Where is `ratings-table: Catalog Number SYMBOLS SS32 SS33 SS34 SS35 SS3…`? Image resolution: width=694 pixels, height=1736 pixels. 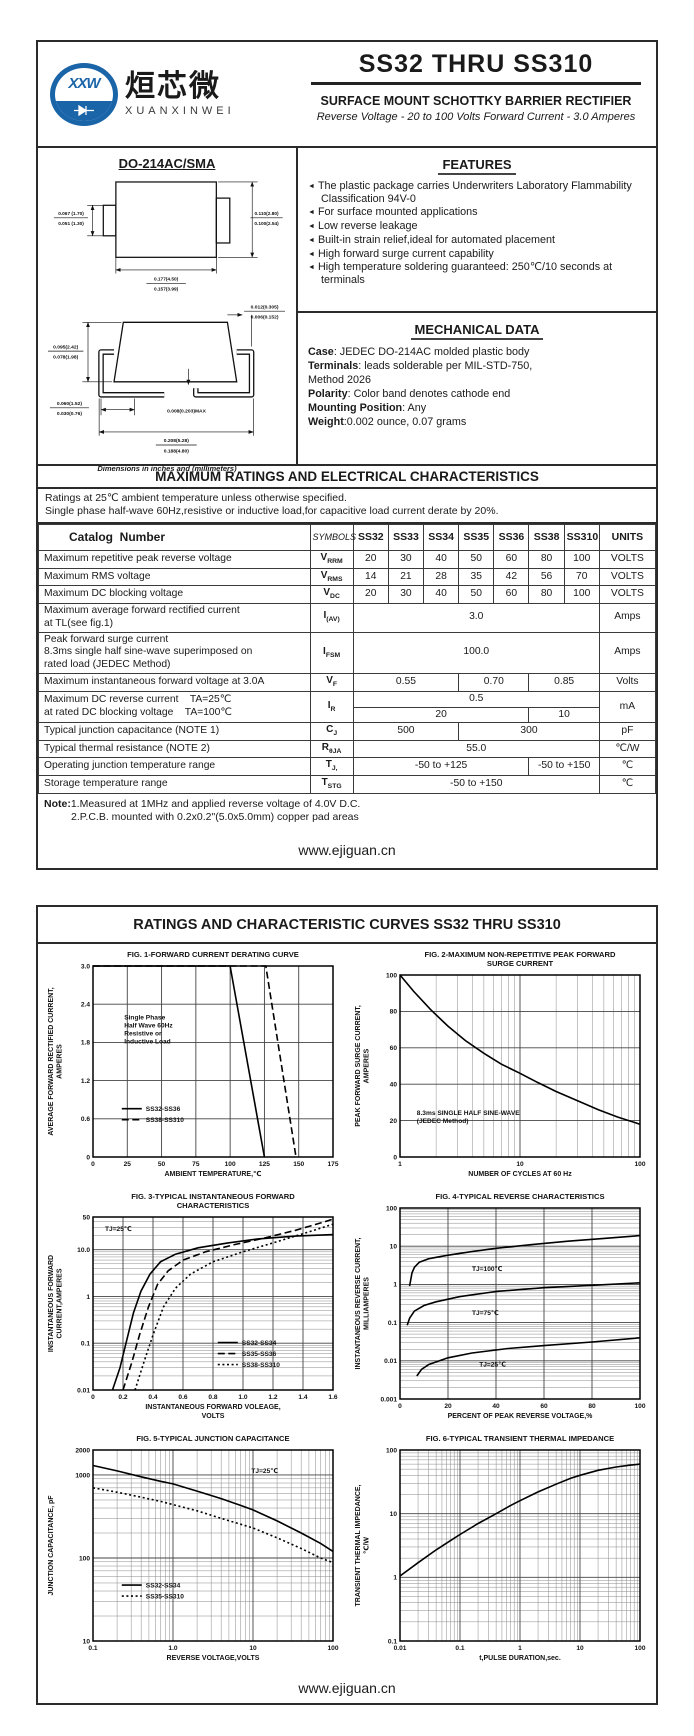 ratings-table: Catalog Number SYMBOLS SS32 SS33 SS34 SS35 SS3… is located at coordinates (347, 659).